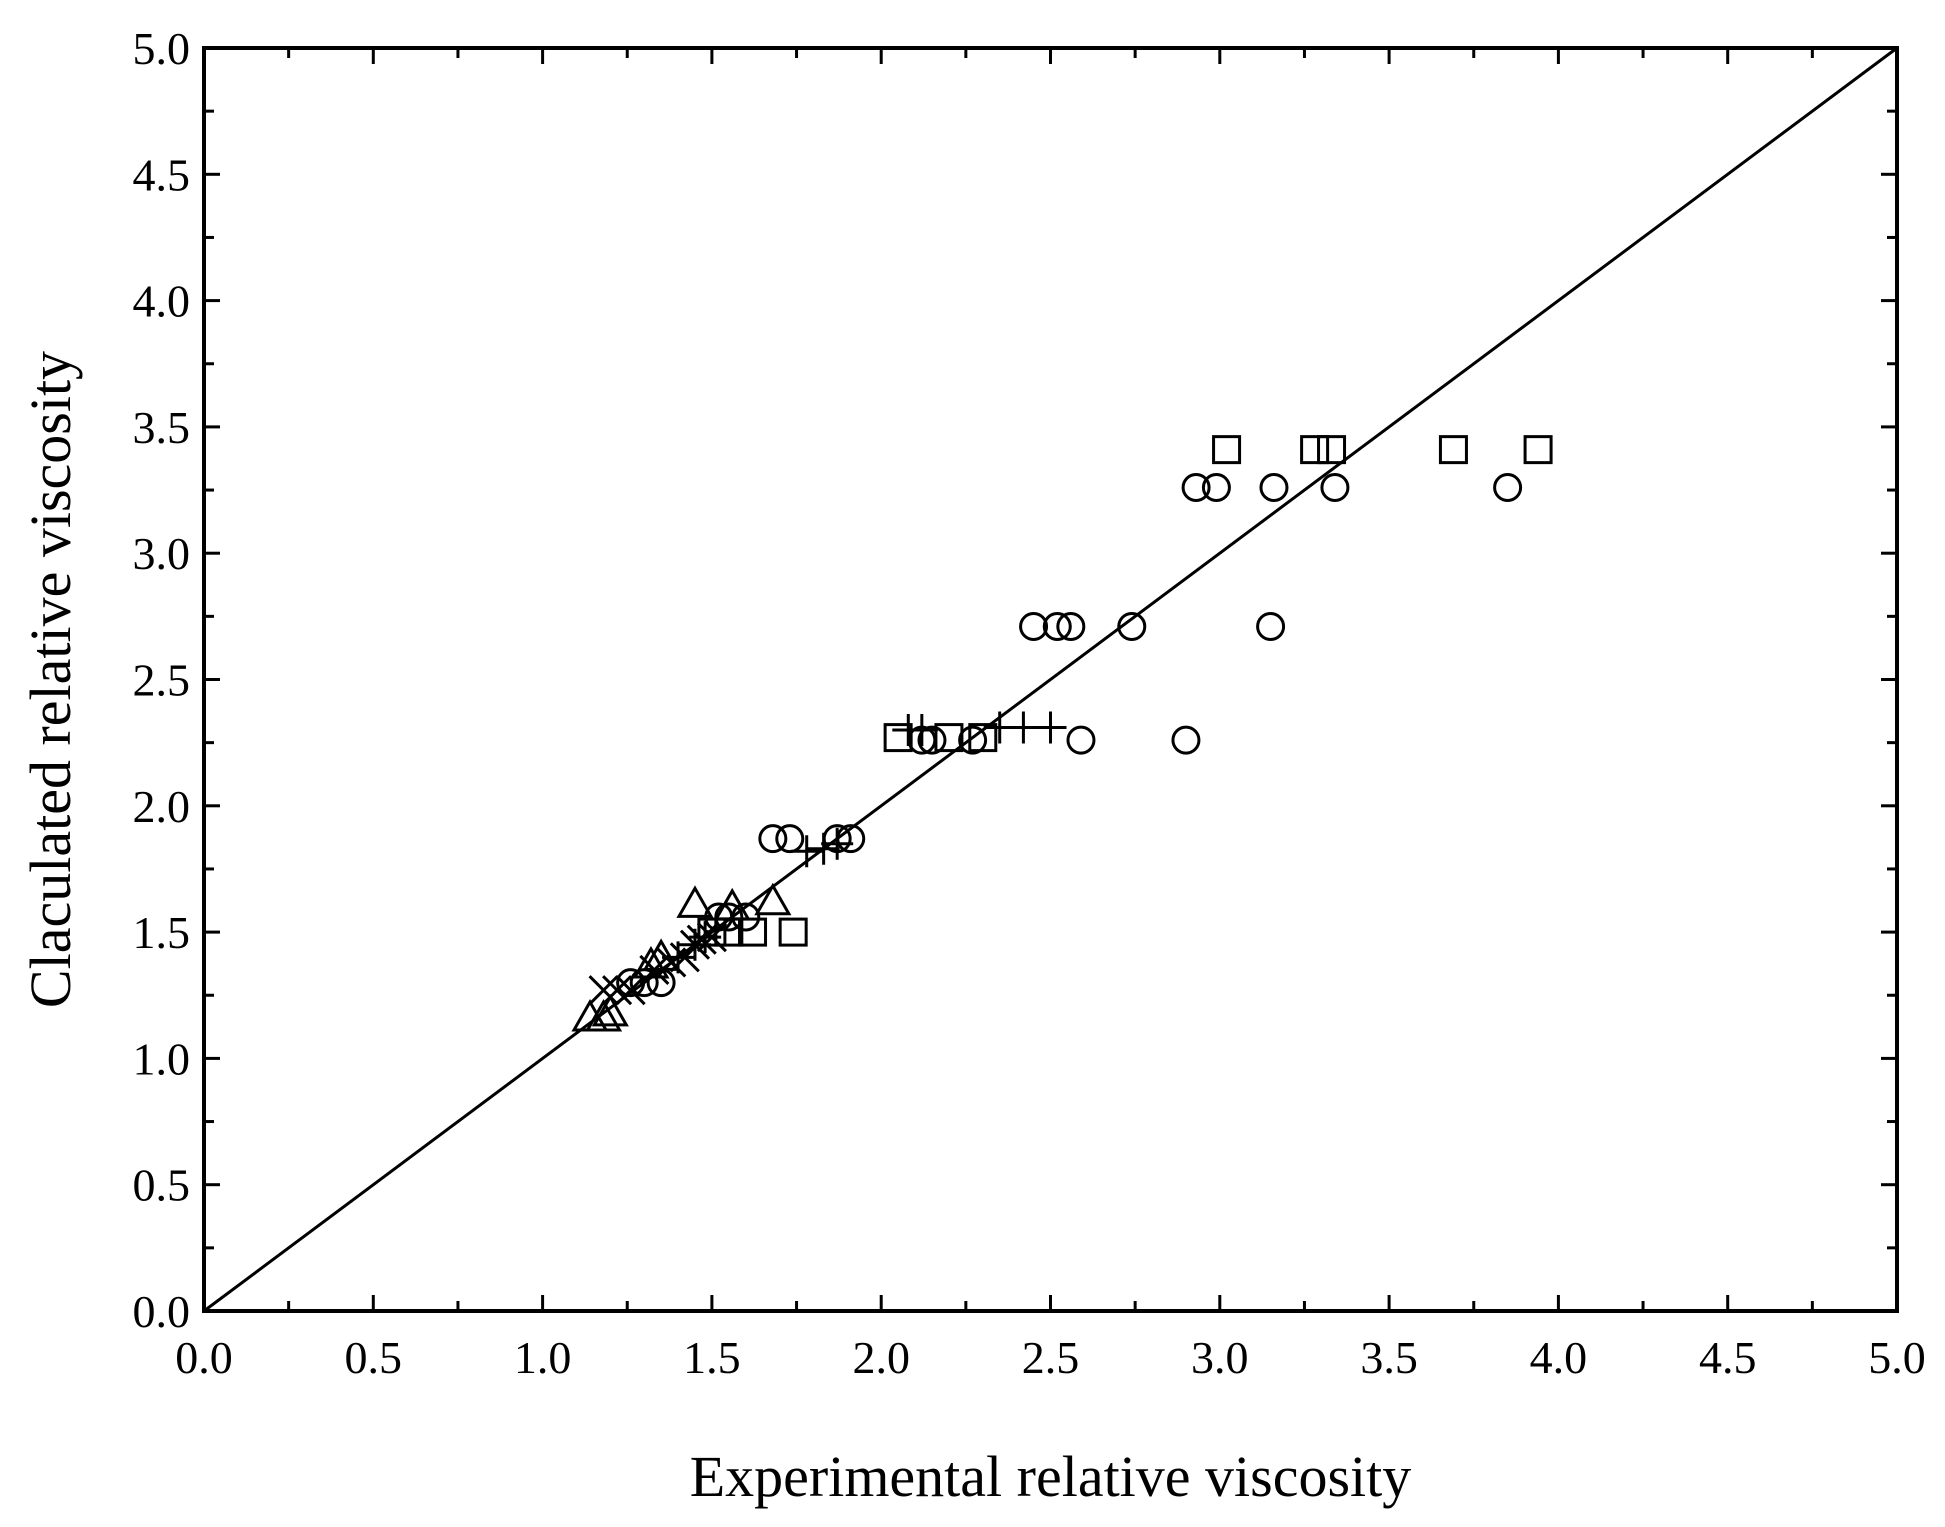 The height and width of the screenshot is (1527, 1945). Describe the element at coordinates (1559, 1357) in the screenshot. I see `x-tick-label: 4.0` at that location.